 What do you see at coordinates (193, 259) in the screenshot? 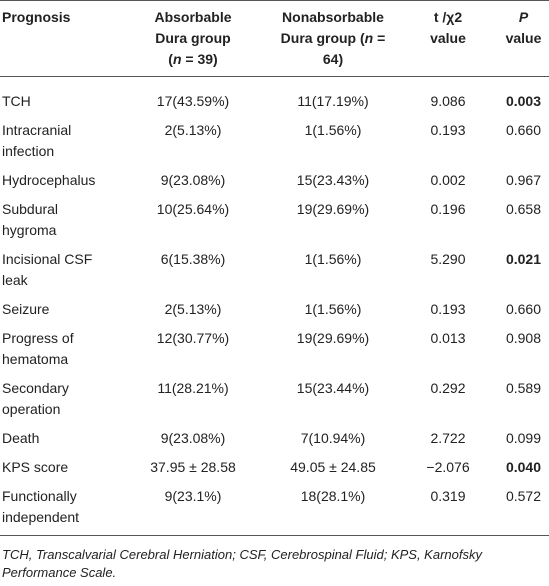
I see `table-cell: 6(15.38%)` at bounding box center [193, 259].